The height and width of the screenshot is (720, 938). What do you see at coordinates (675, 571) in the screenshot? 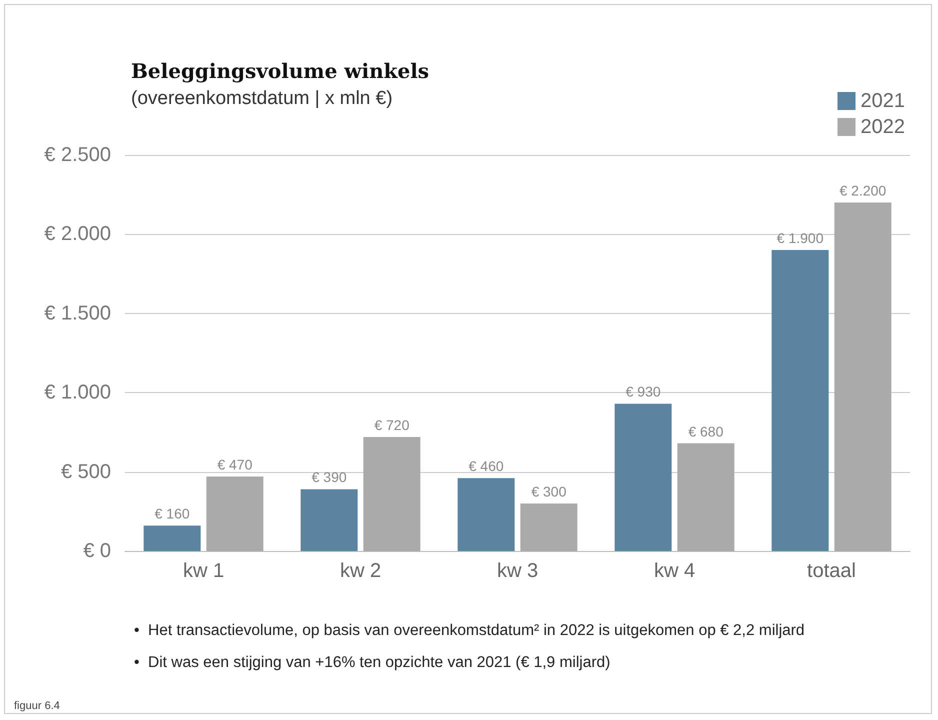
I see `x-tick-label: kw 4` at bounding box center [675, 571].